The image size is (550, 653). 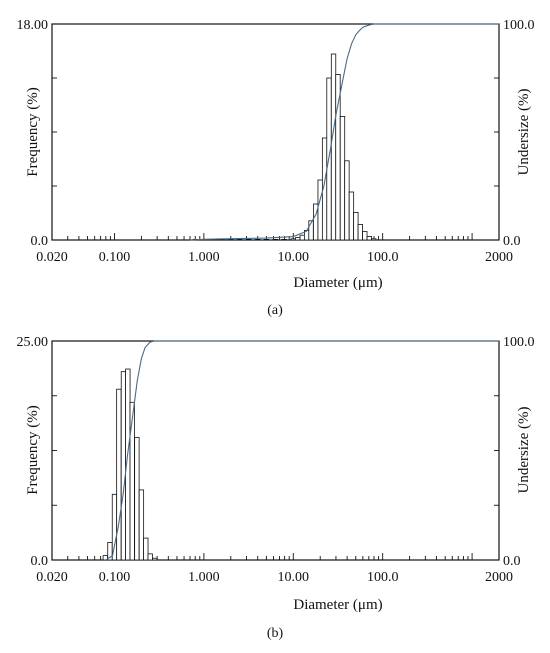 What do you see at coordinates (33, 342) in the screenshot?
I see `y-left-max-label: 25.00` at bounding box center [33, 342].